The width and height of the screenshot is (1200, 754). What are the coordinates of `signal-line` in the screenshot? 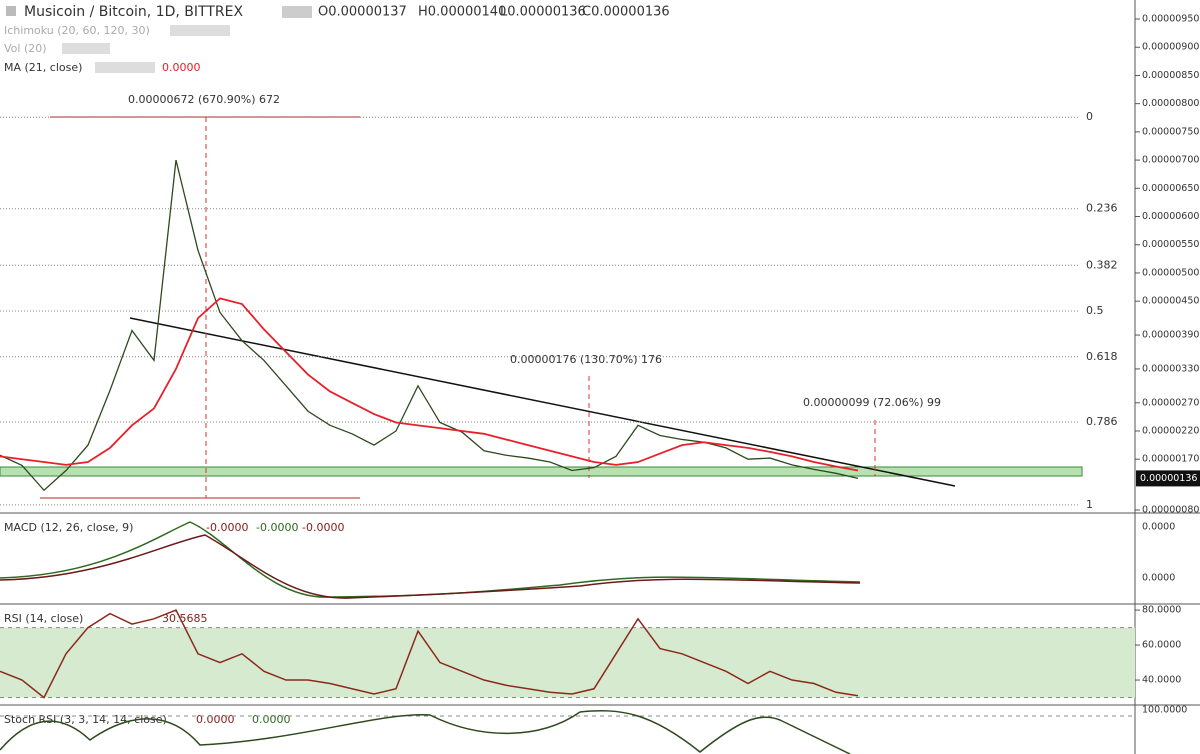 It's located at (430, 566).